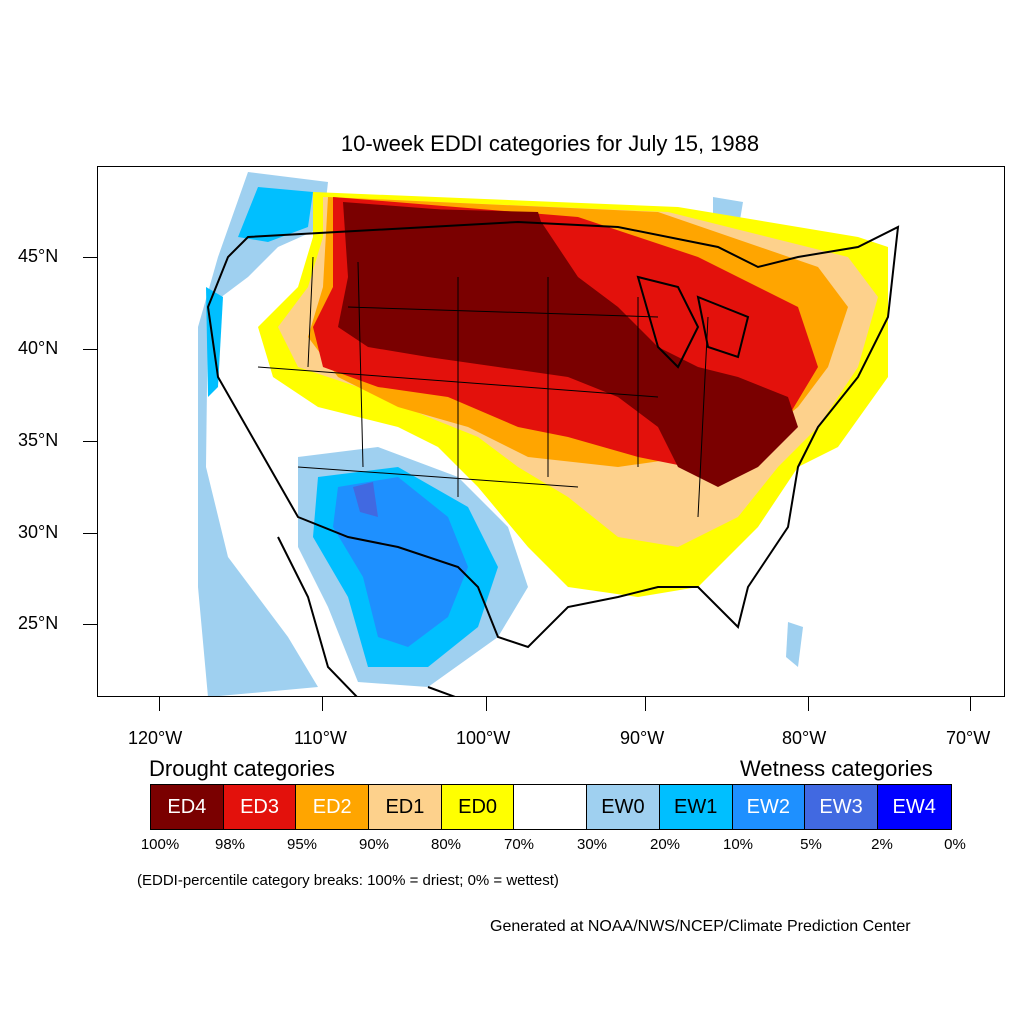 This screenshot has width=1024, height=1024. What do you see at coordinates (665, 844) in the screenshot?
I see `pct-label: 20%` at bounding box center [665, 844].